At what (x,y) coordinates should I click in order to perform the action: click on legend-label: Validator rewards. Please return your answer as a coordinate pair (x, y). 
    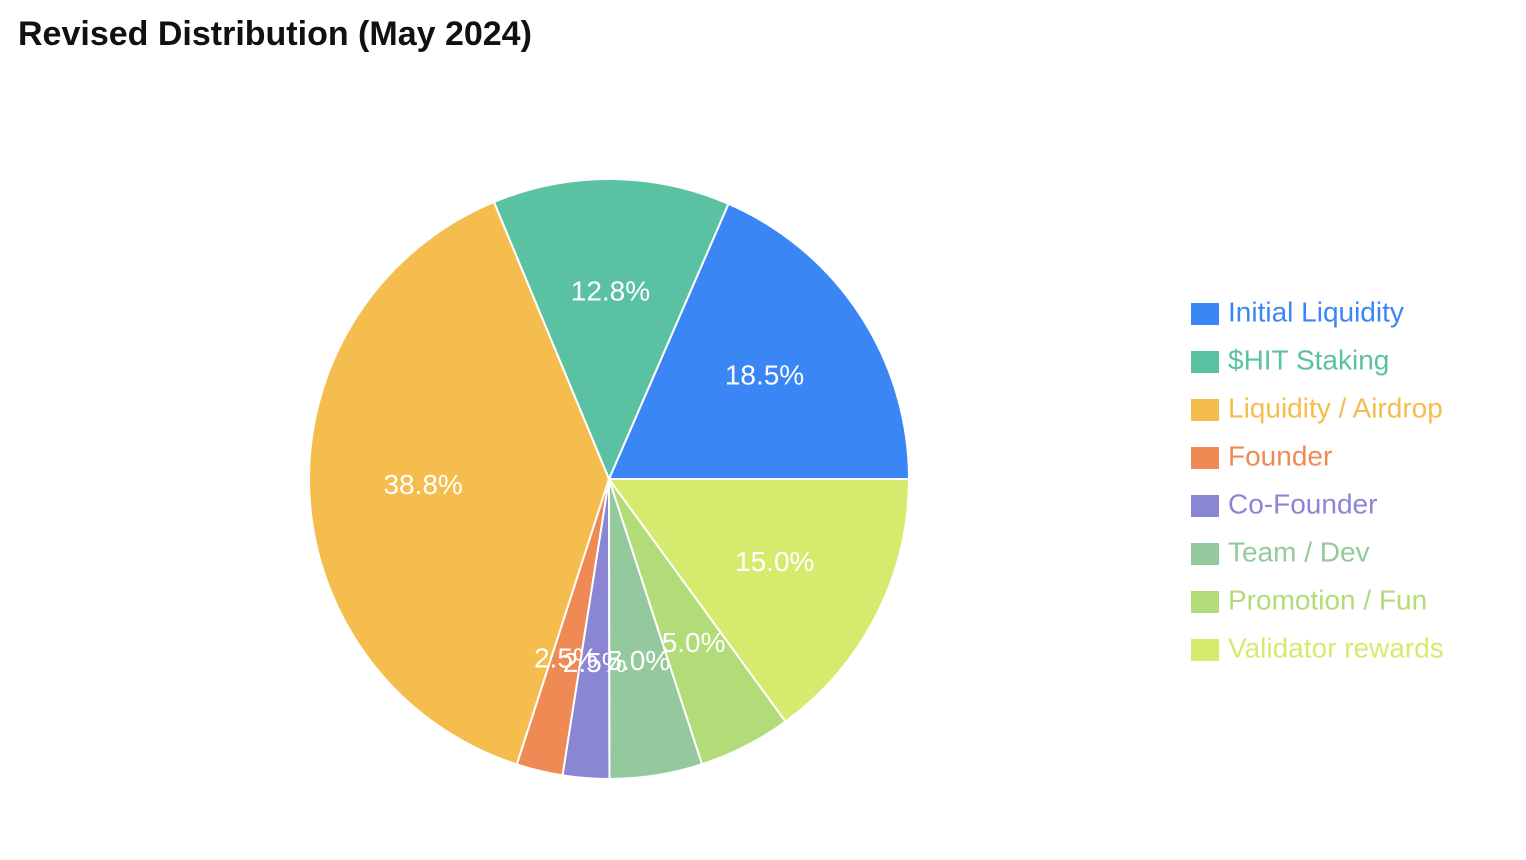
    Looking at the image, I should click on (1336, 647).